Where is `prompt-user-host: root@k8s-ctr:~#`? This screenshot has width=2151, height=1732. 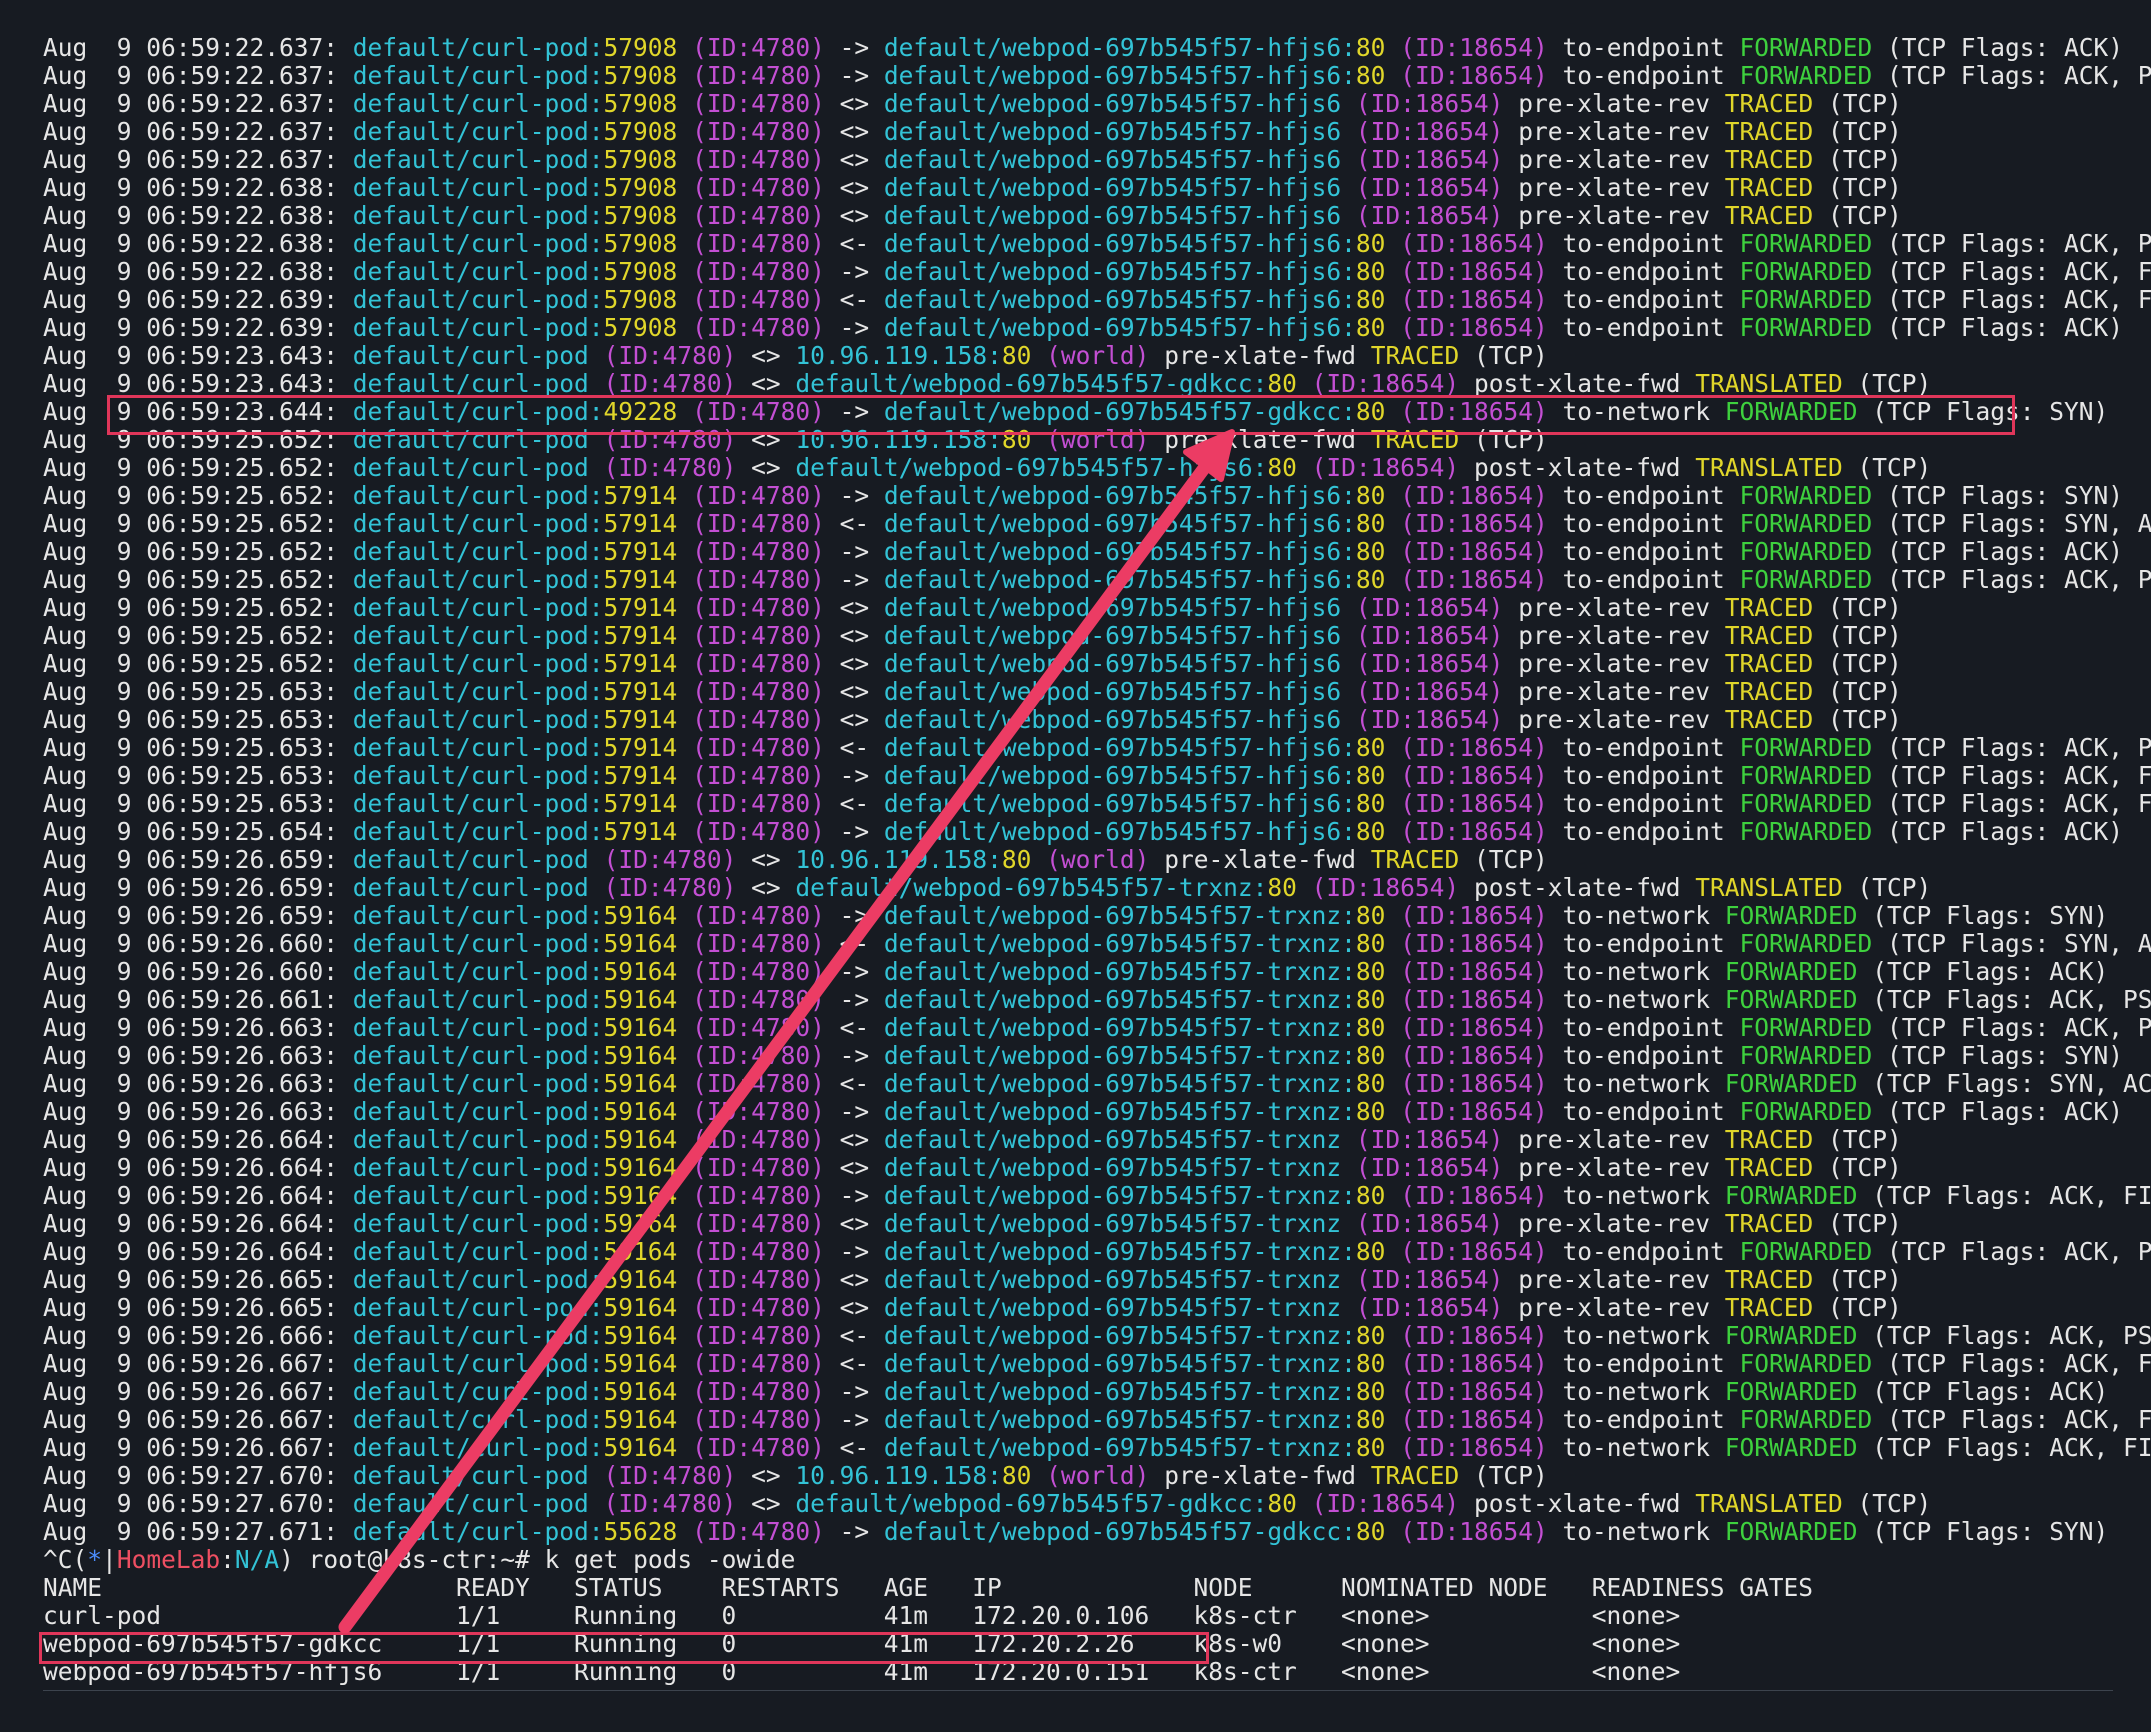
prompt-user-host: root@k8s-ctr:~# is located at coordinates (419, 1559).